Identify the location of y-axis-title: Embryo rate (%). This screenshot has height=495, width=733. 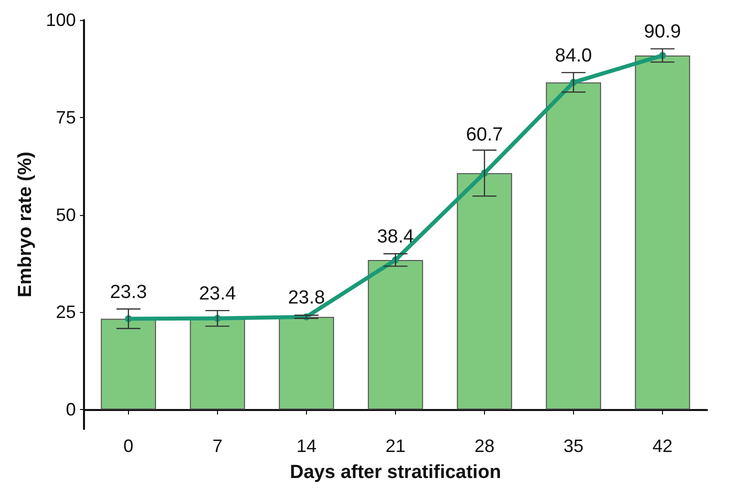
(25, 225).